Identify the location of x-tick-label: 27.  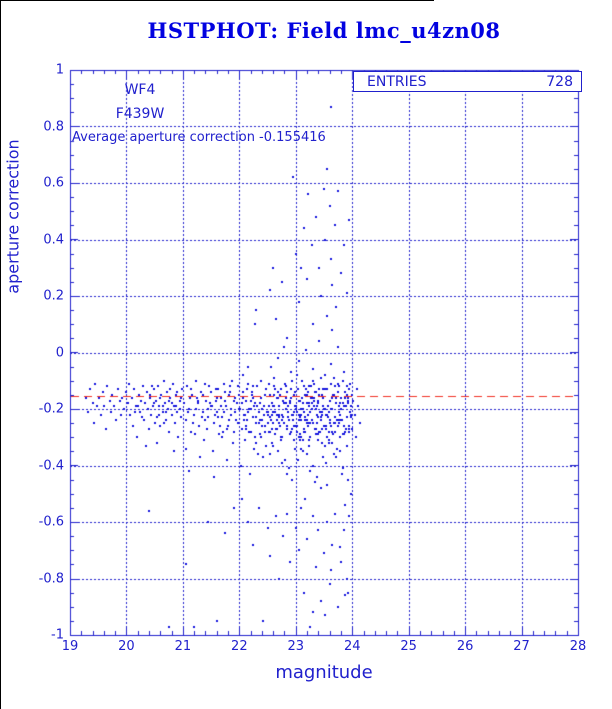
(521, 646).